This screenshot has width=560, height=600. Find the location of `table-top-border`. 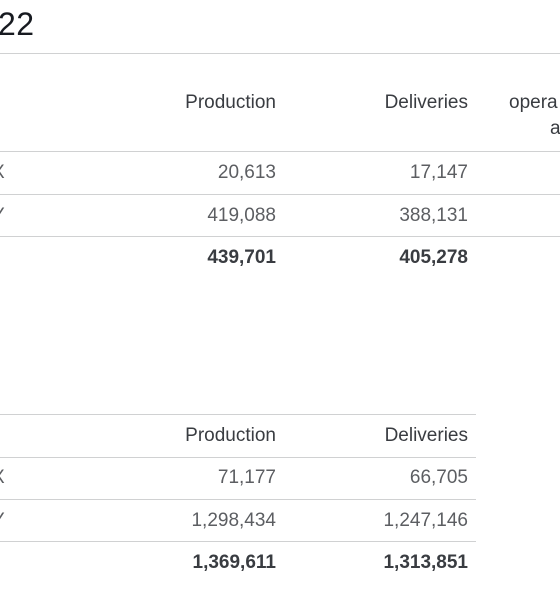

table-top-border is located at coordinates (238, 414).